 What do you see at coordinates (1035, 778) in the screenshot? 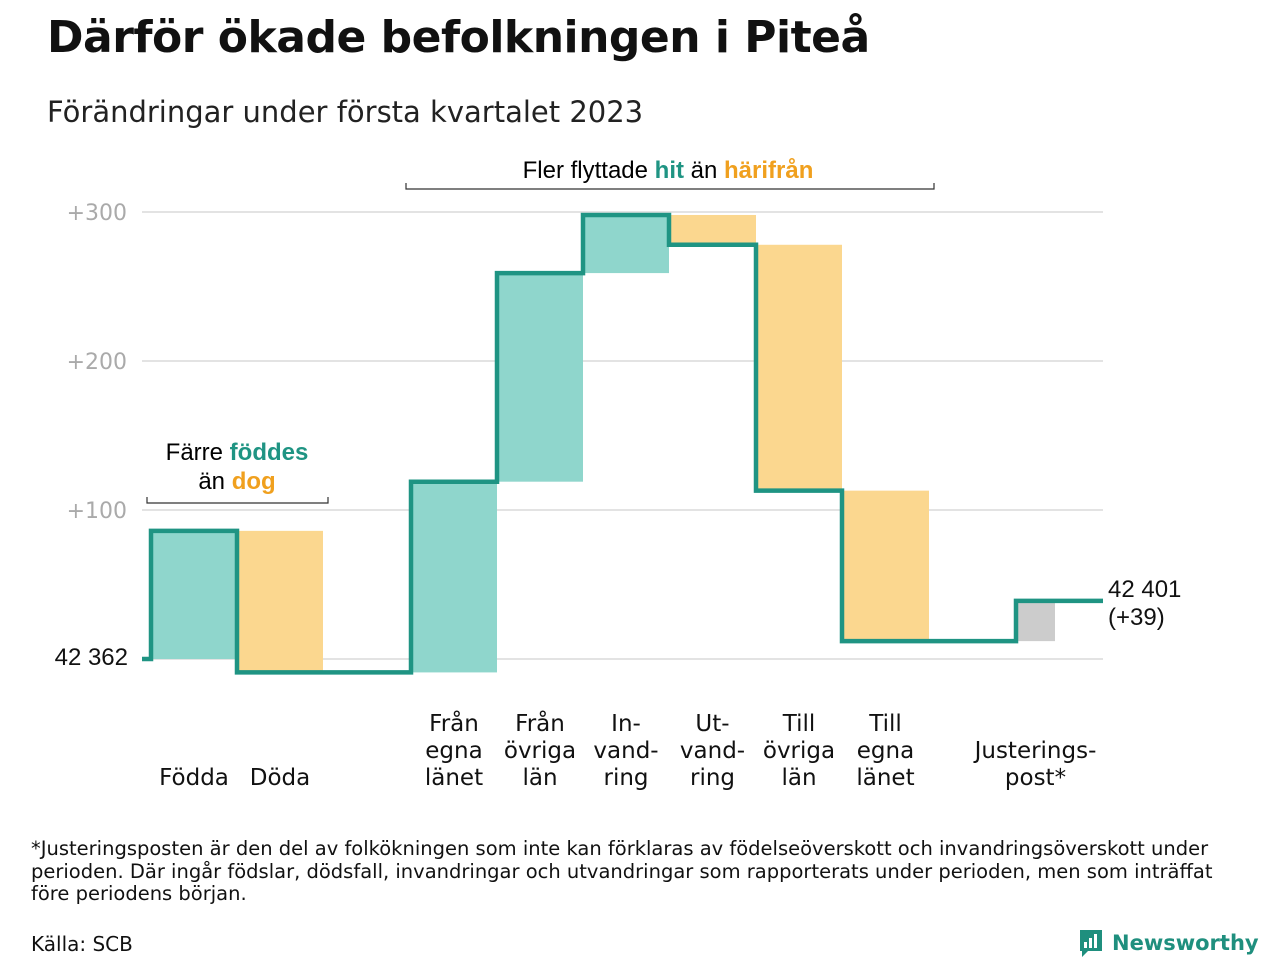
I see `category-label: post*` at bounding box center [1035, 778].